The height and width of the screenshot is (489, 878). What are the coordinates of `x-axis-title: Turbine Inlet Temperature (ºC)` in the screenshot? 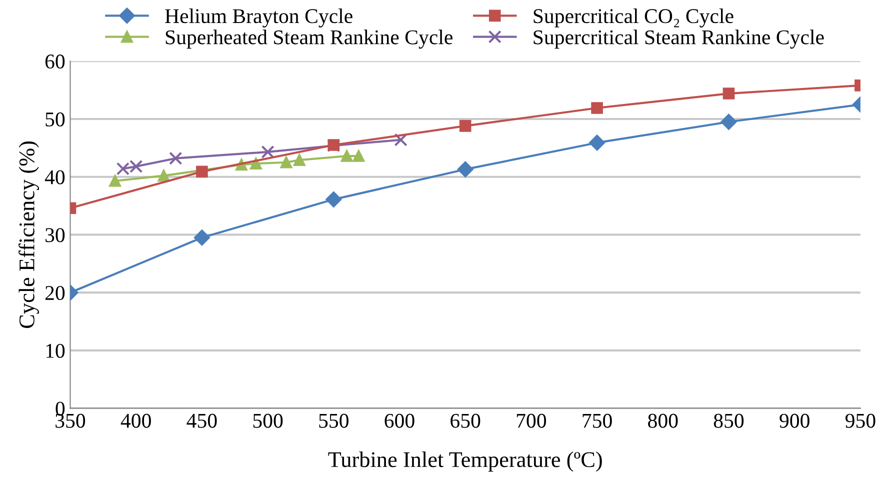 It's located at (465, 462).